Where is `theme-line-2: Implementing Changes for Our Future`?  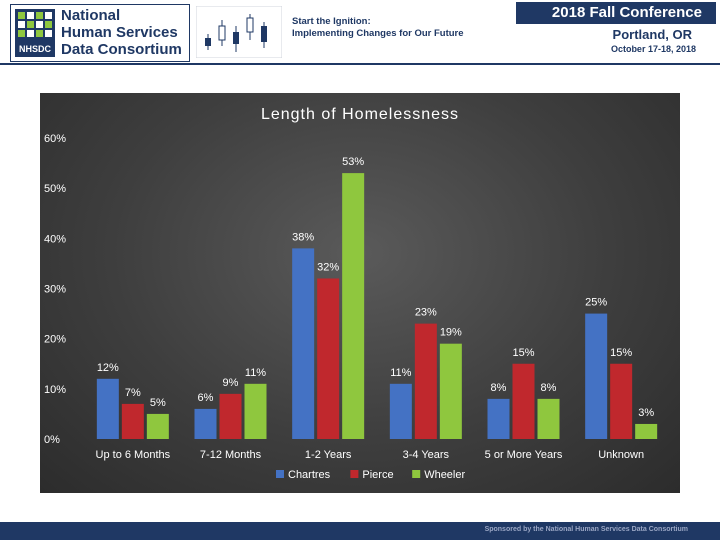
theme-line-2: Implementing Changes for Our Future is located at coordinates (378, 33).